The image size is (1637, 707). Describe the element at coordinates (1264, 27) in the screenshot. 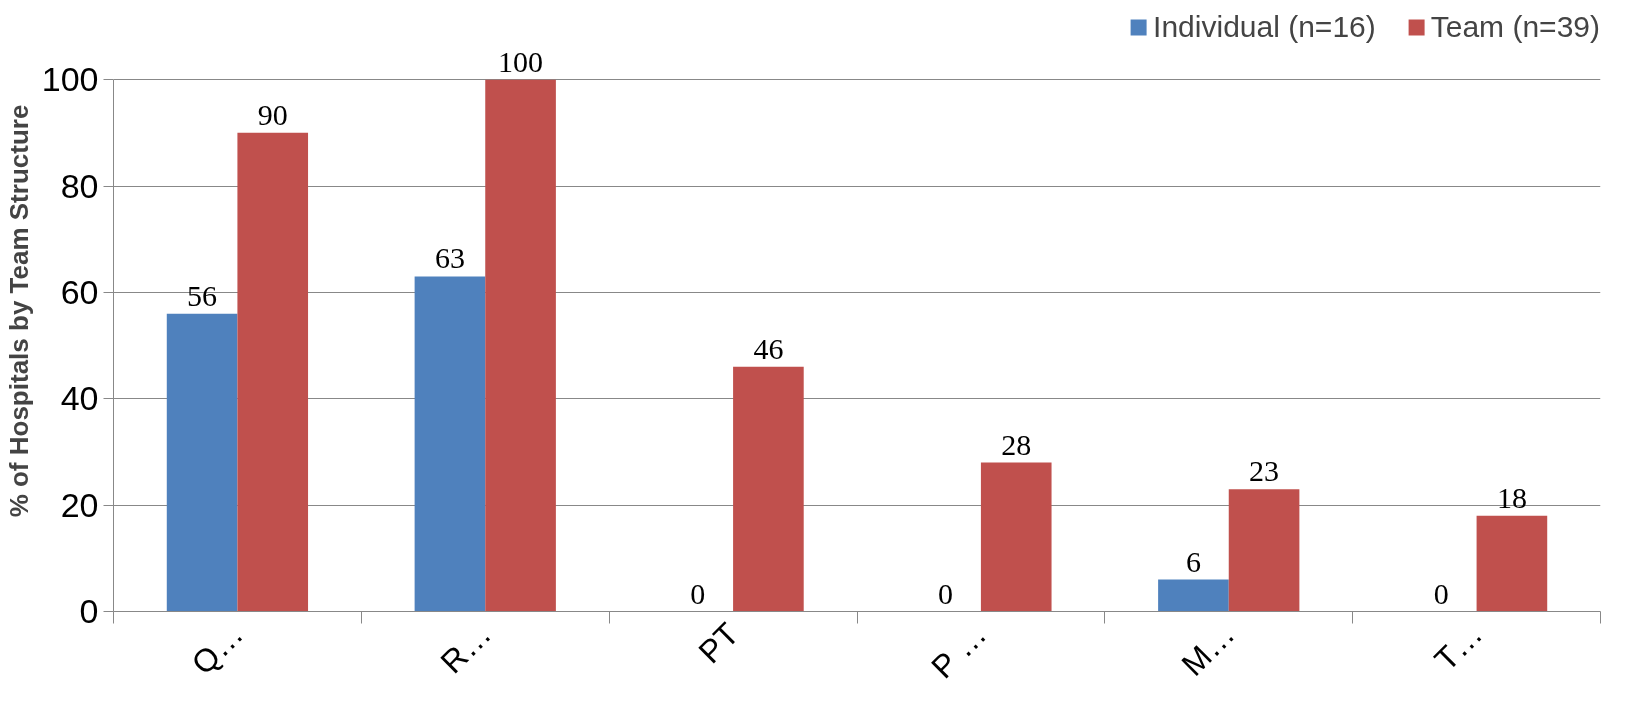

I see `legend-label: Individual (n=16)` at that location.